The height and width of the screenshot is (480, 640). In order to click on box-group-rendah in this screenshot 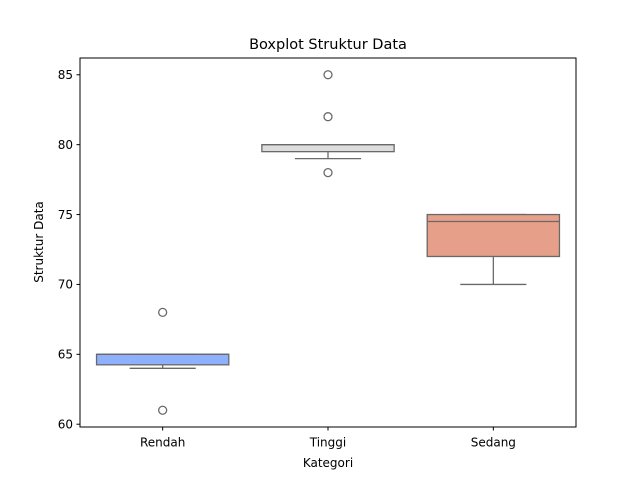, I will do `click(162, 361)`.